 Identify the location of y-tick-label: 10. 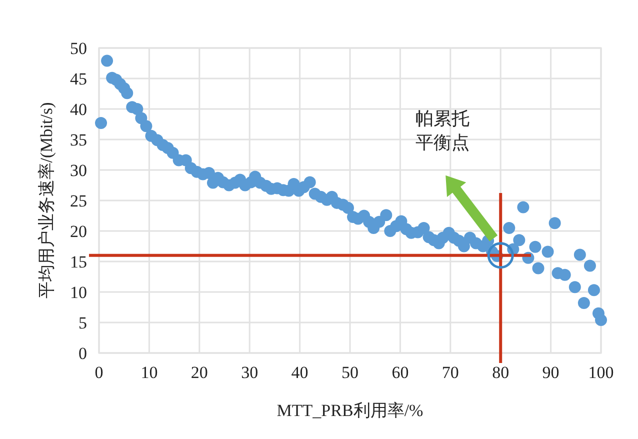
(78, 292).